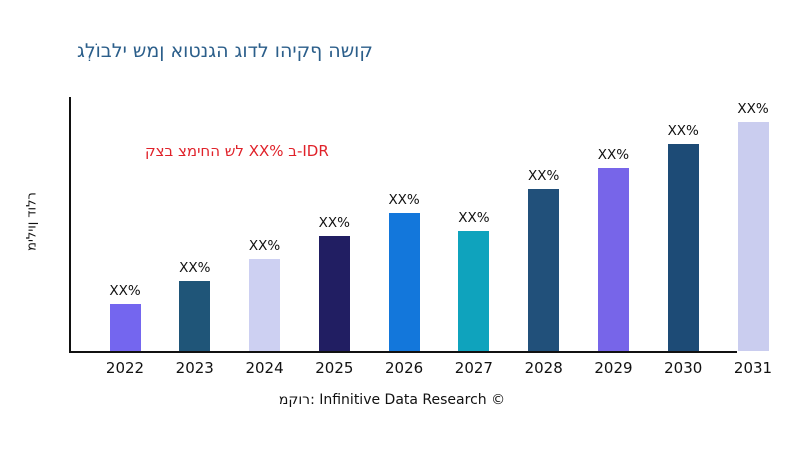 This screenshot has width=800, height=450. Describe the element at coordinates (403, 352) in the screenshot. I see `x-axis-line` at that location.